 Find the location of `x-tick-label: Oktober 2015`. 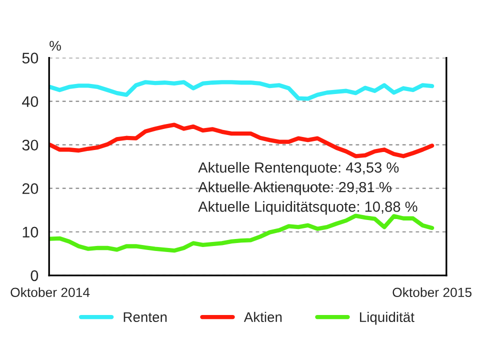

x-tick-label: Oktober 2015 is located at coordinates (432, 292).